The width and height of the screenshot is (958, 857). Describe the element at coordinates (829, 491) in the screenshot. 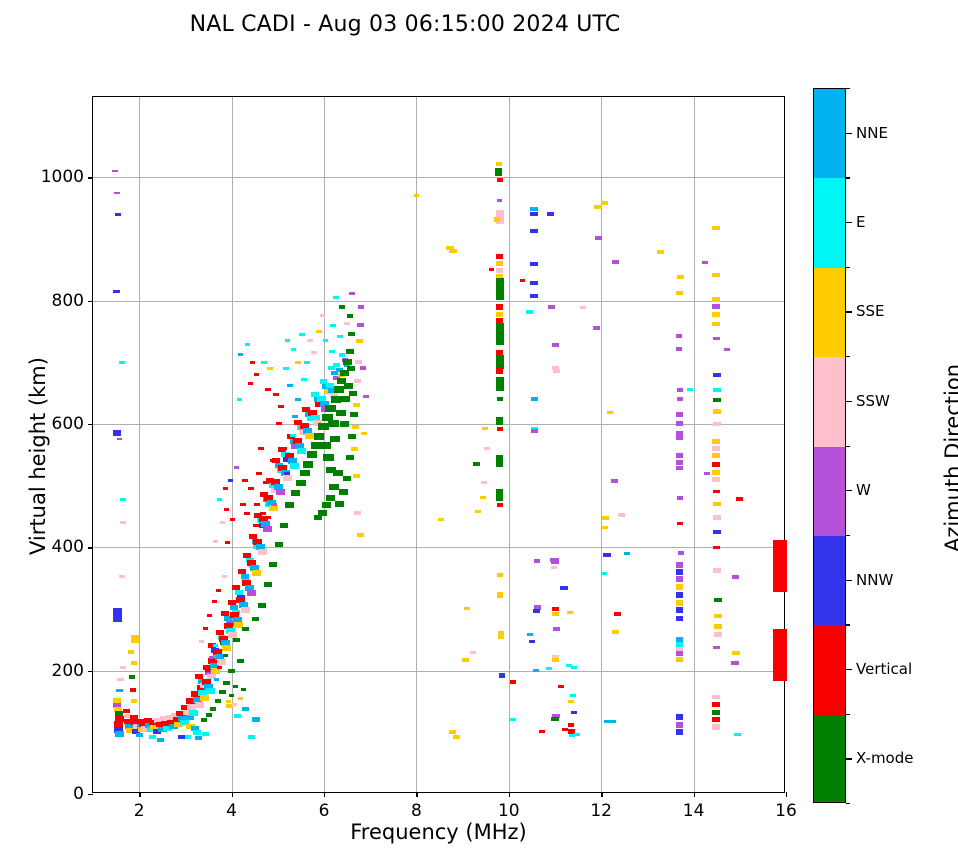

I see `colorbar-segment-w` at that location.